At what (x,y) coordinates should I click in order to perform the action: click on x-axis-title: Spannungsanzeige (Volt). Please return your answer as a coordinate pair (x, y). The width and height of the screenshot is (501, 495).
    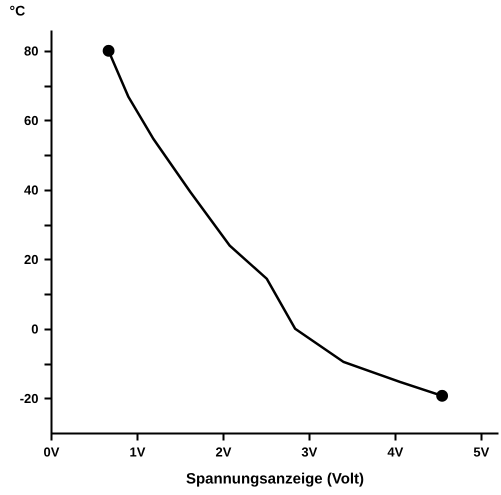
    Looking at the image, I should click on (275, 479).